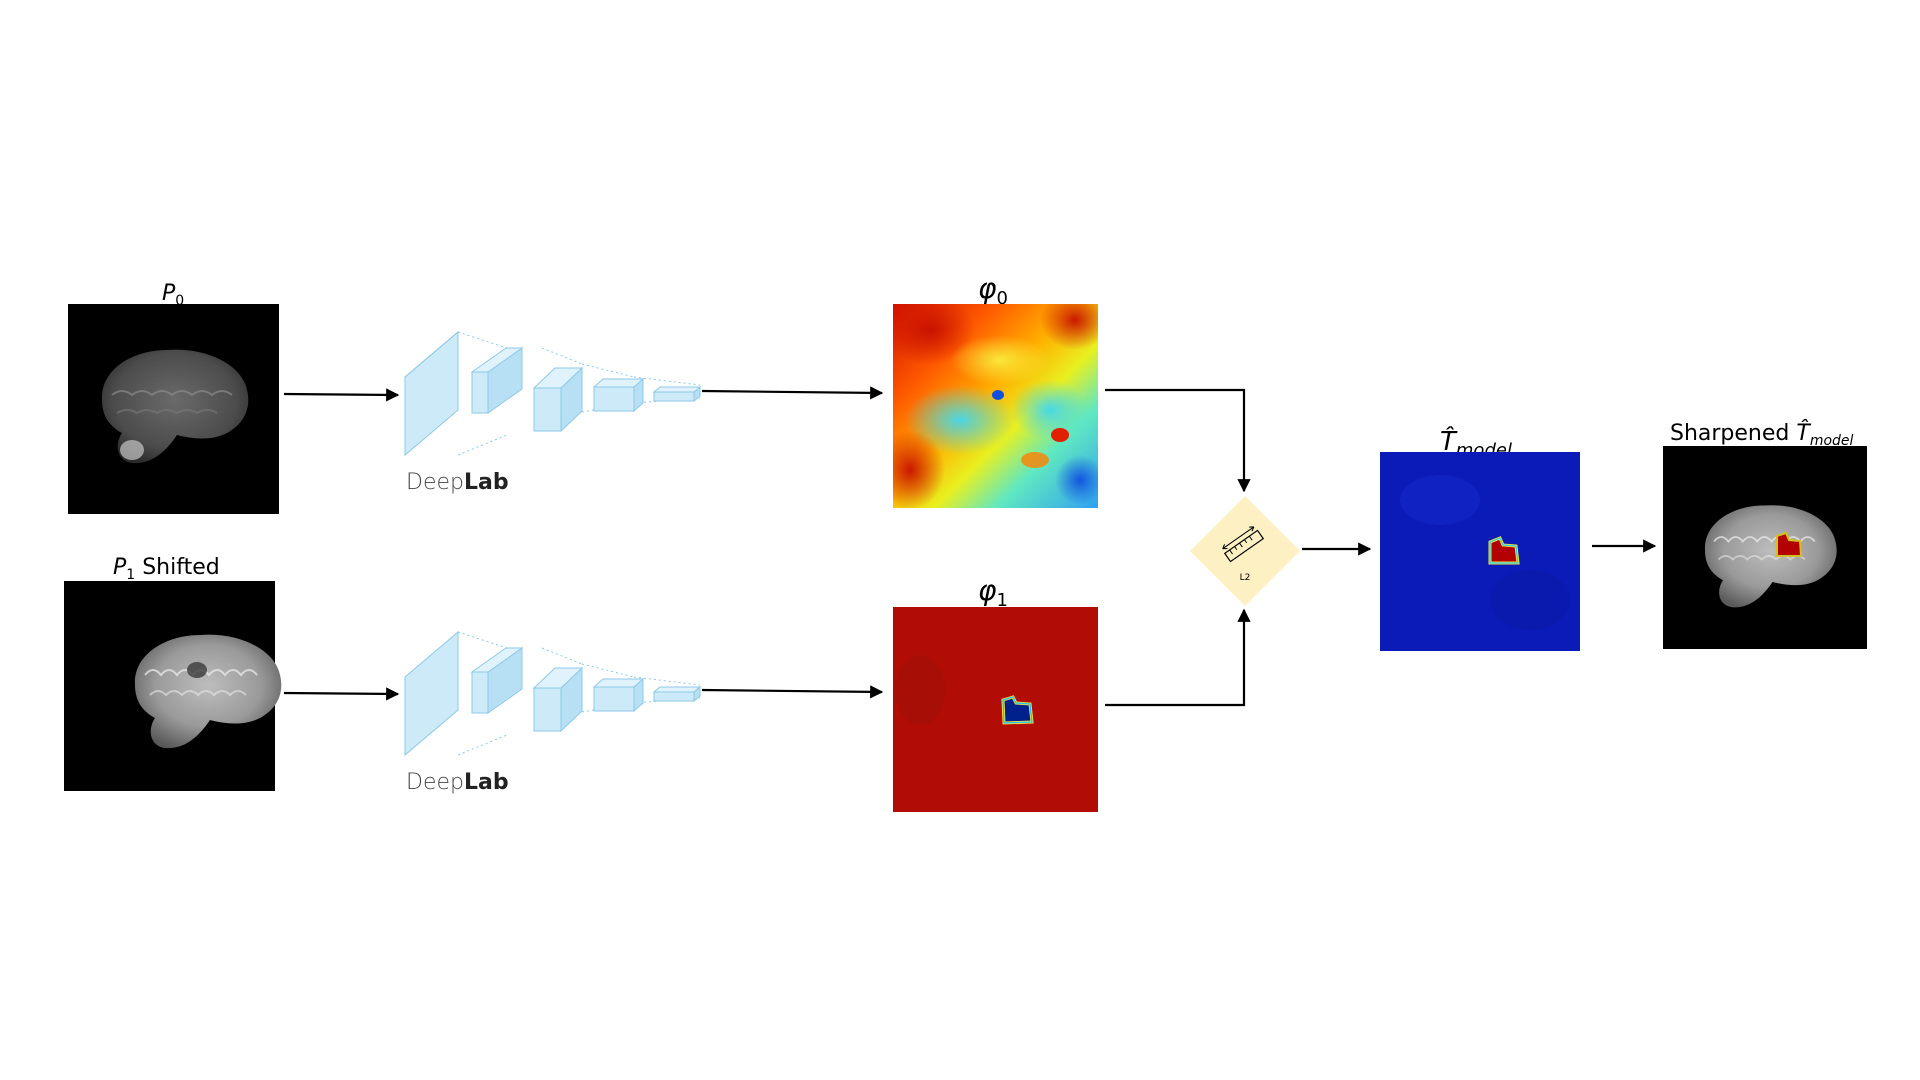 The width and height of the screenshot is (1920, 1080). What do you see at coordinates (1789, 544) in the screenshot?
I see `sharpened-tumor-region` at bounding box center [1789, 544].